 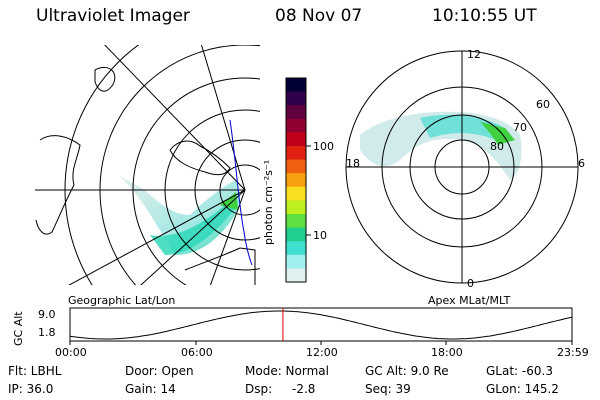 What do you see at coordinates (35, 371) in the screenshot?
I see `info-filter: Flt: LBHL` at bounding box center [35, 371].